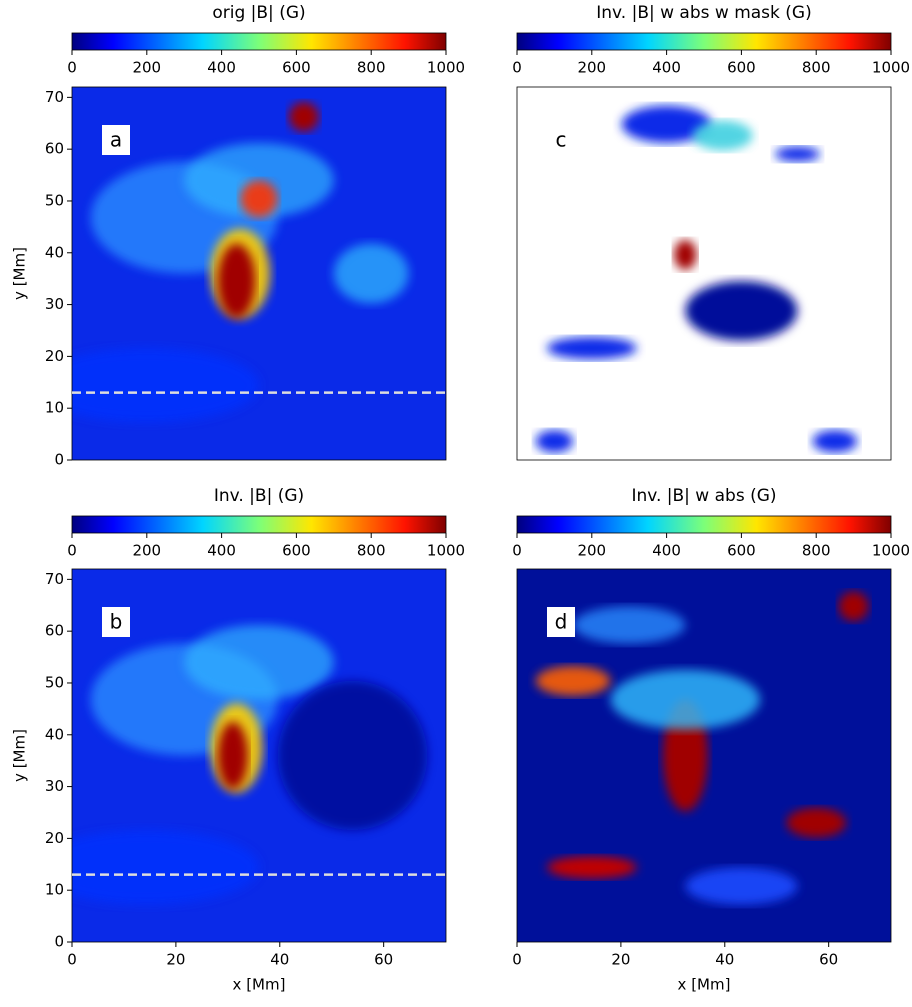 Image resolution: width=912 pixels, height=1007 pixels. Describe the element at coordinates (258, 13) in the screenshot. I see `panel-title: orig |B| (G)` at that location.